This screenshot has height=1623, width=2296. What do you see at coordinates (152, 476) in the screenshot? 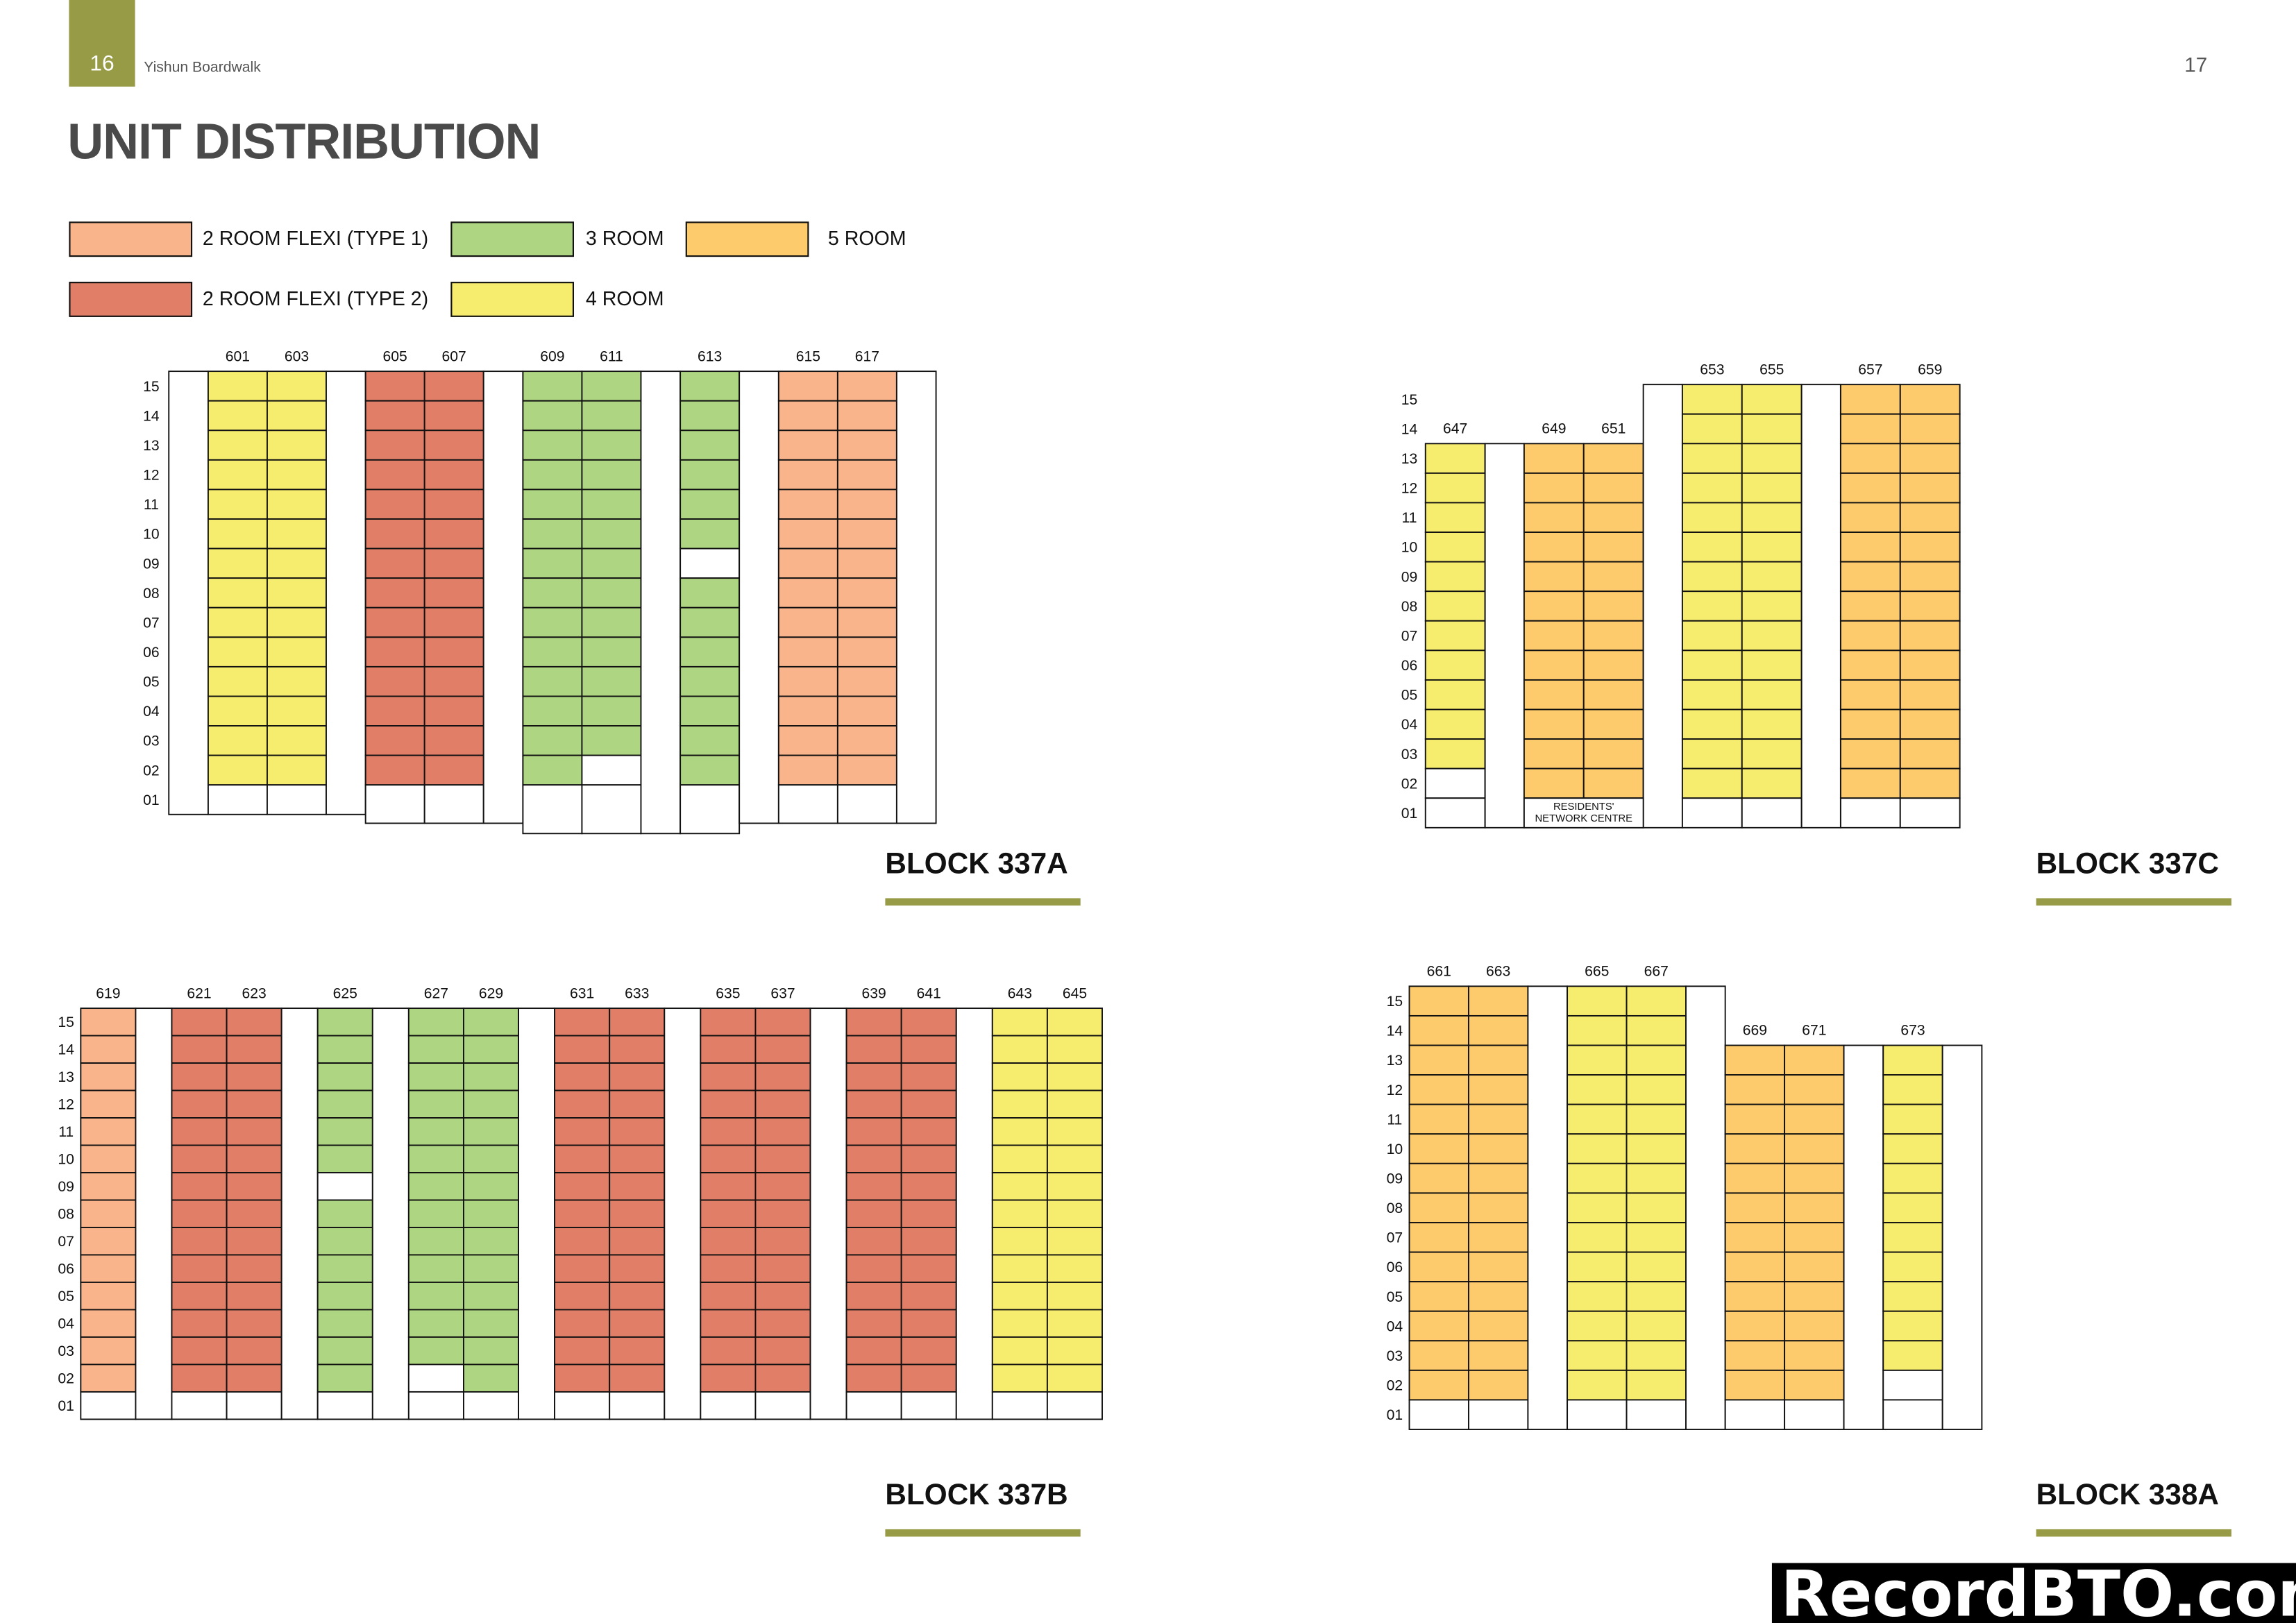
I see `floor-label: 12` at bounding box center [152, 476].